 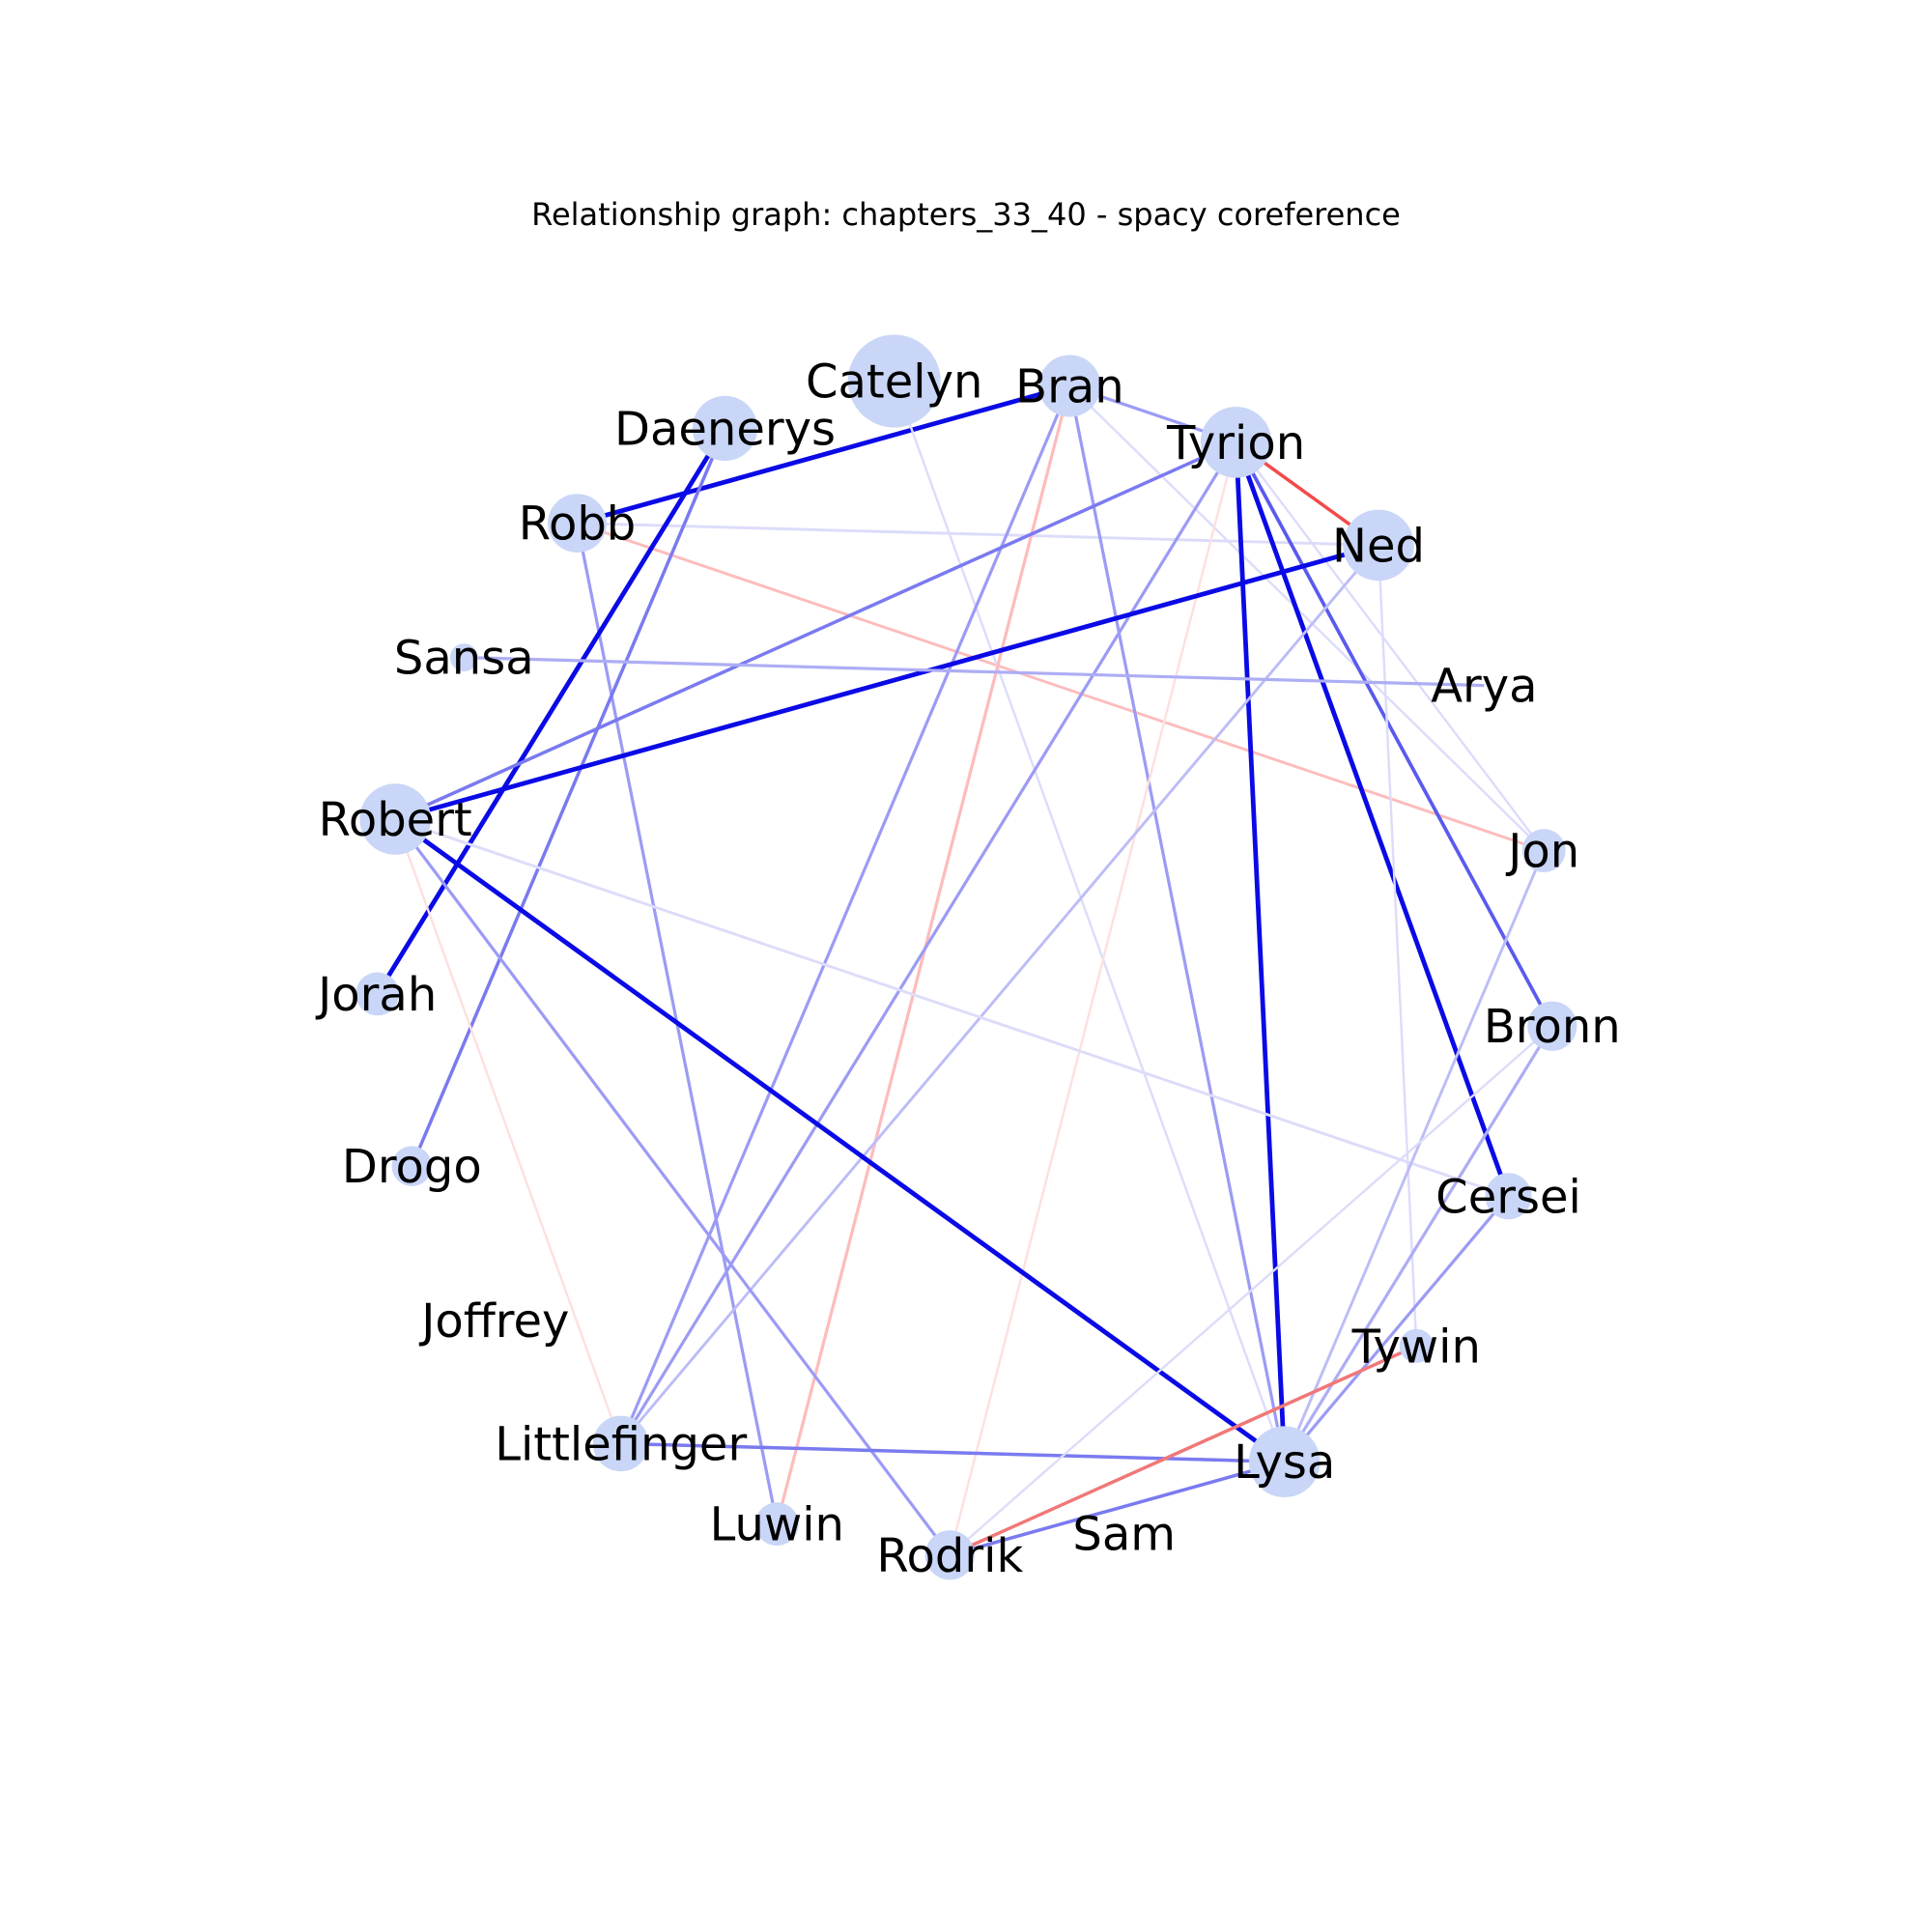 I want to click on node-label-tywin: Tywin, so click(x=1416, y=1347).